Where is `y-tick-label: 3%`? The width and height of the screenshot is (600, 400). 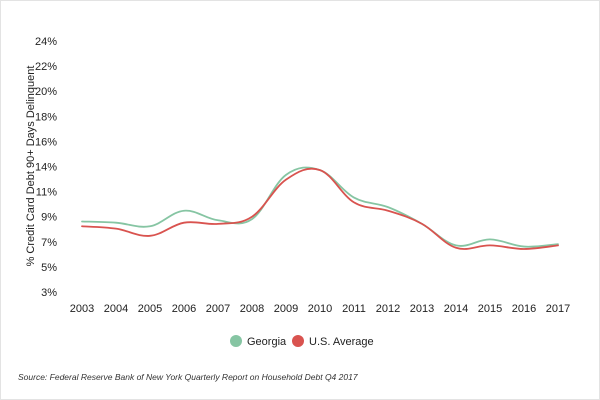 y-tick-label: 3% is located at coordinates (49, 293).